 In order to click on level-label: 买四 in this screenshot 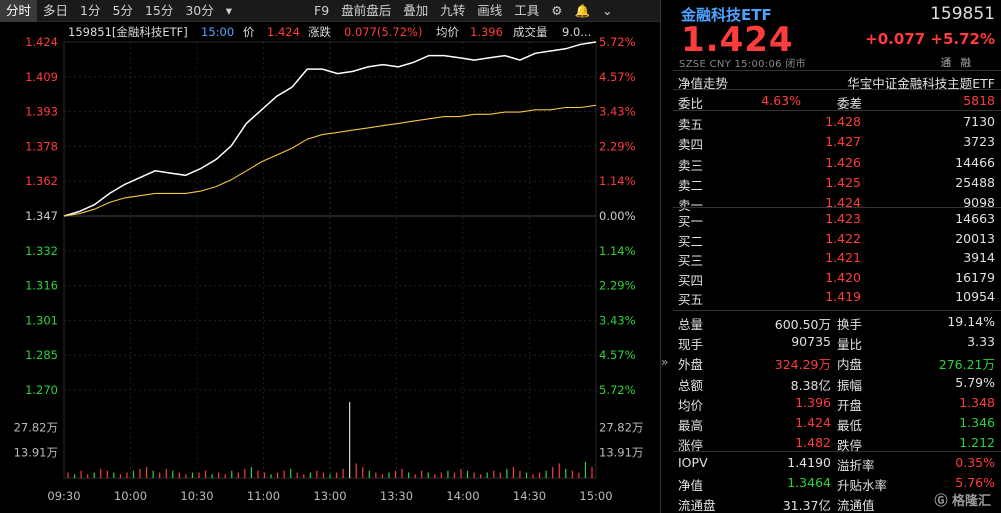, I will do `click(691, 280)`.